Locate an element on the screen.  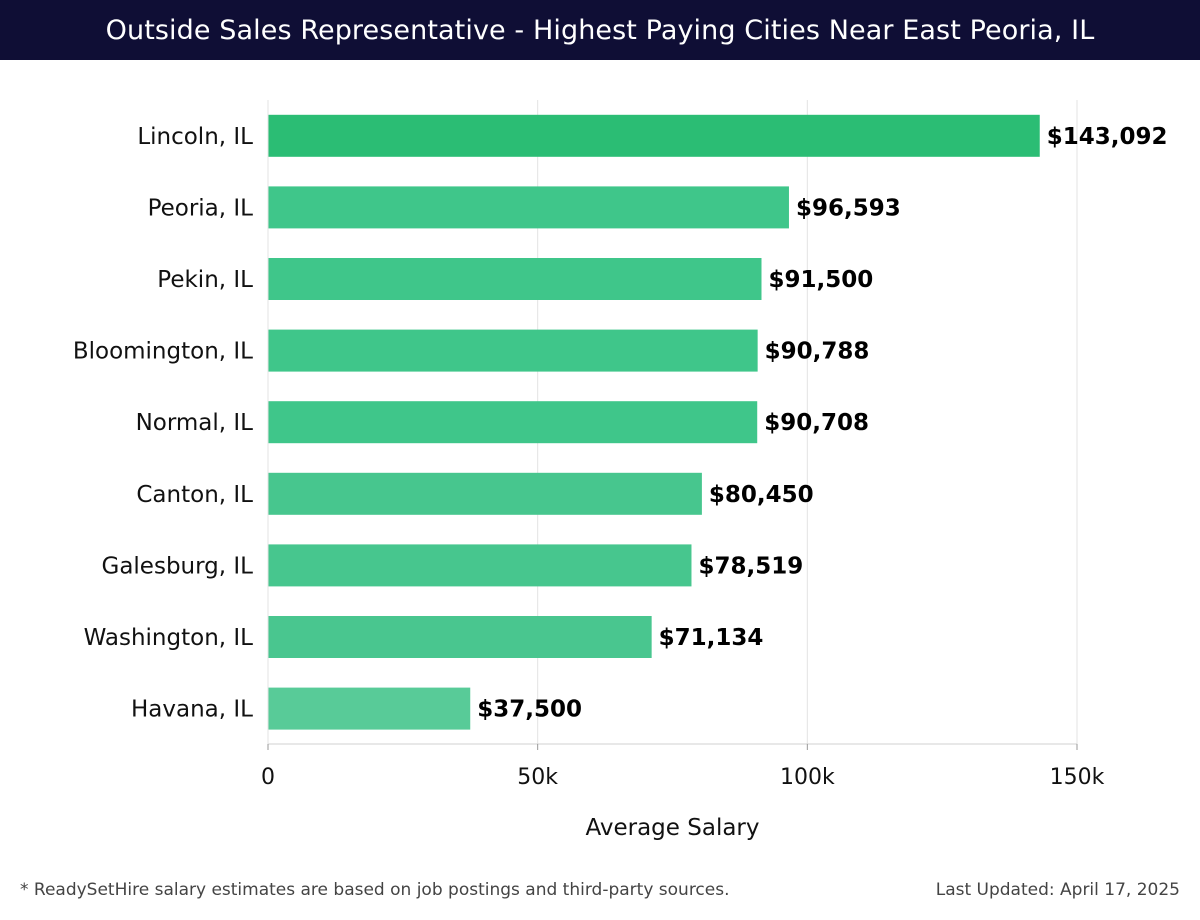
category-label: Havana, IL is located at coordinates (192, 710).